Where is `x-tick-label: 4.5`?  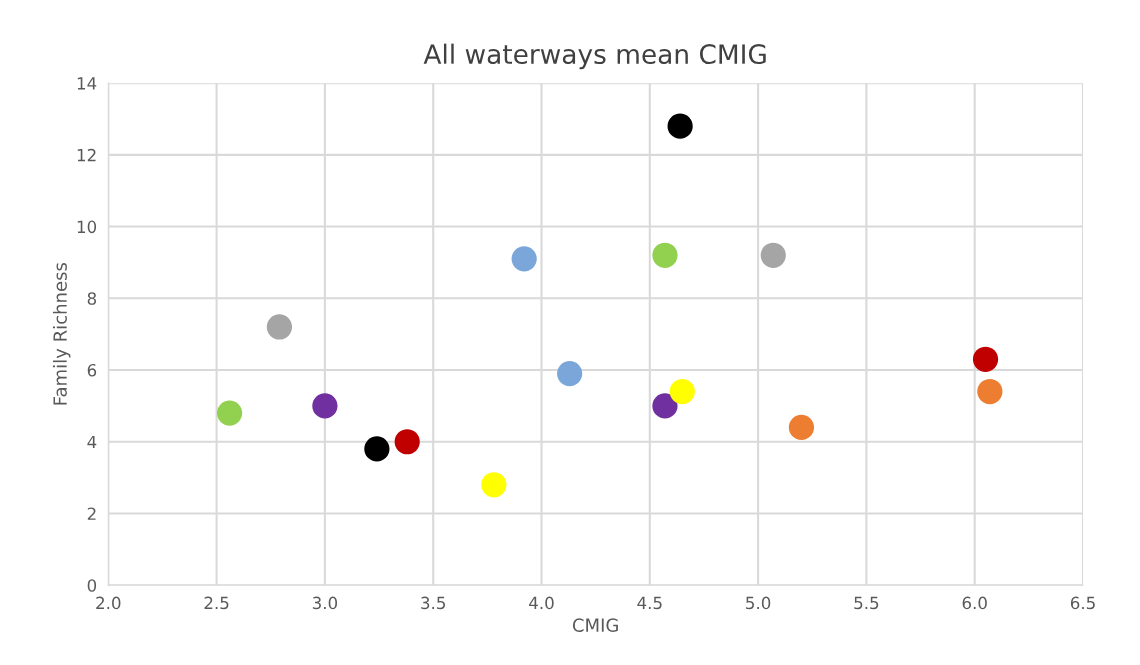
x-tick-label: 4.5 is located at coordinates (649, 603).